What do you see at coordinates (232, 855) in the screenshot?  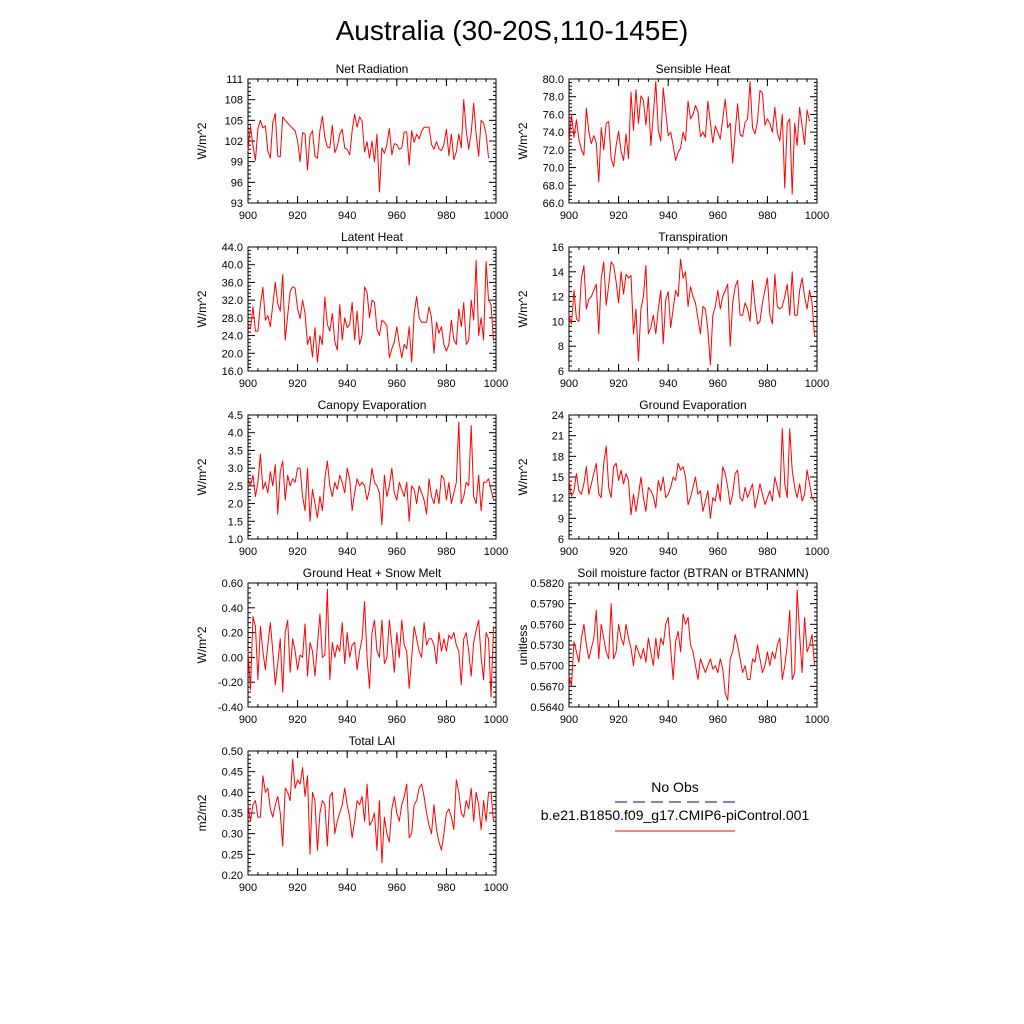 I see `y-tick-label: 0.25` at bounding box center [232, 855].